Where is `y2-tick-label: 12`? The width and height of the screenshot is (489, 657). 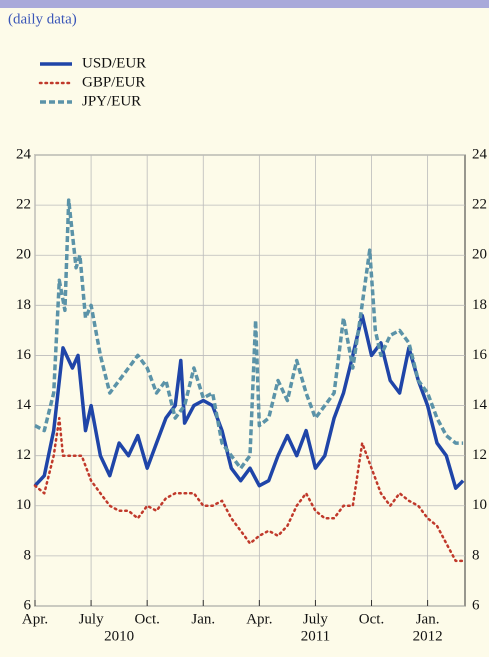
y2-tick-label: 12 is located at coordinates (479, 455).